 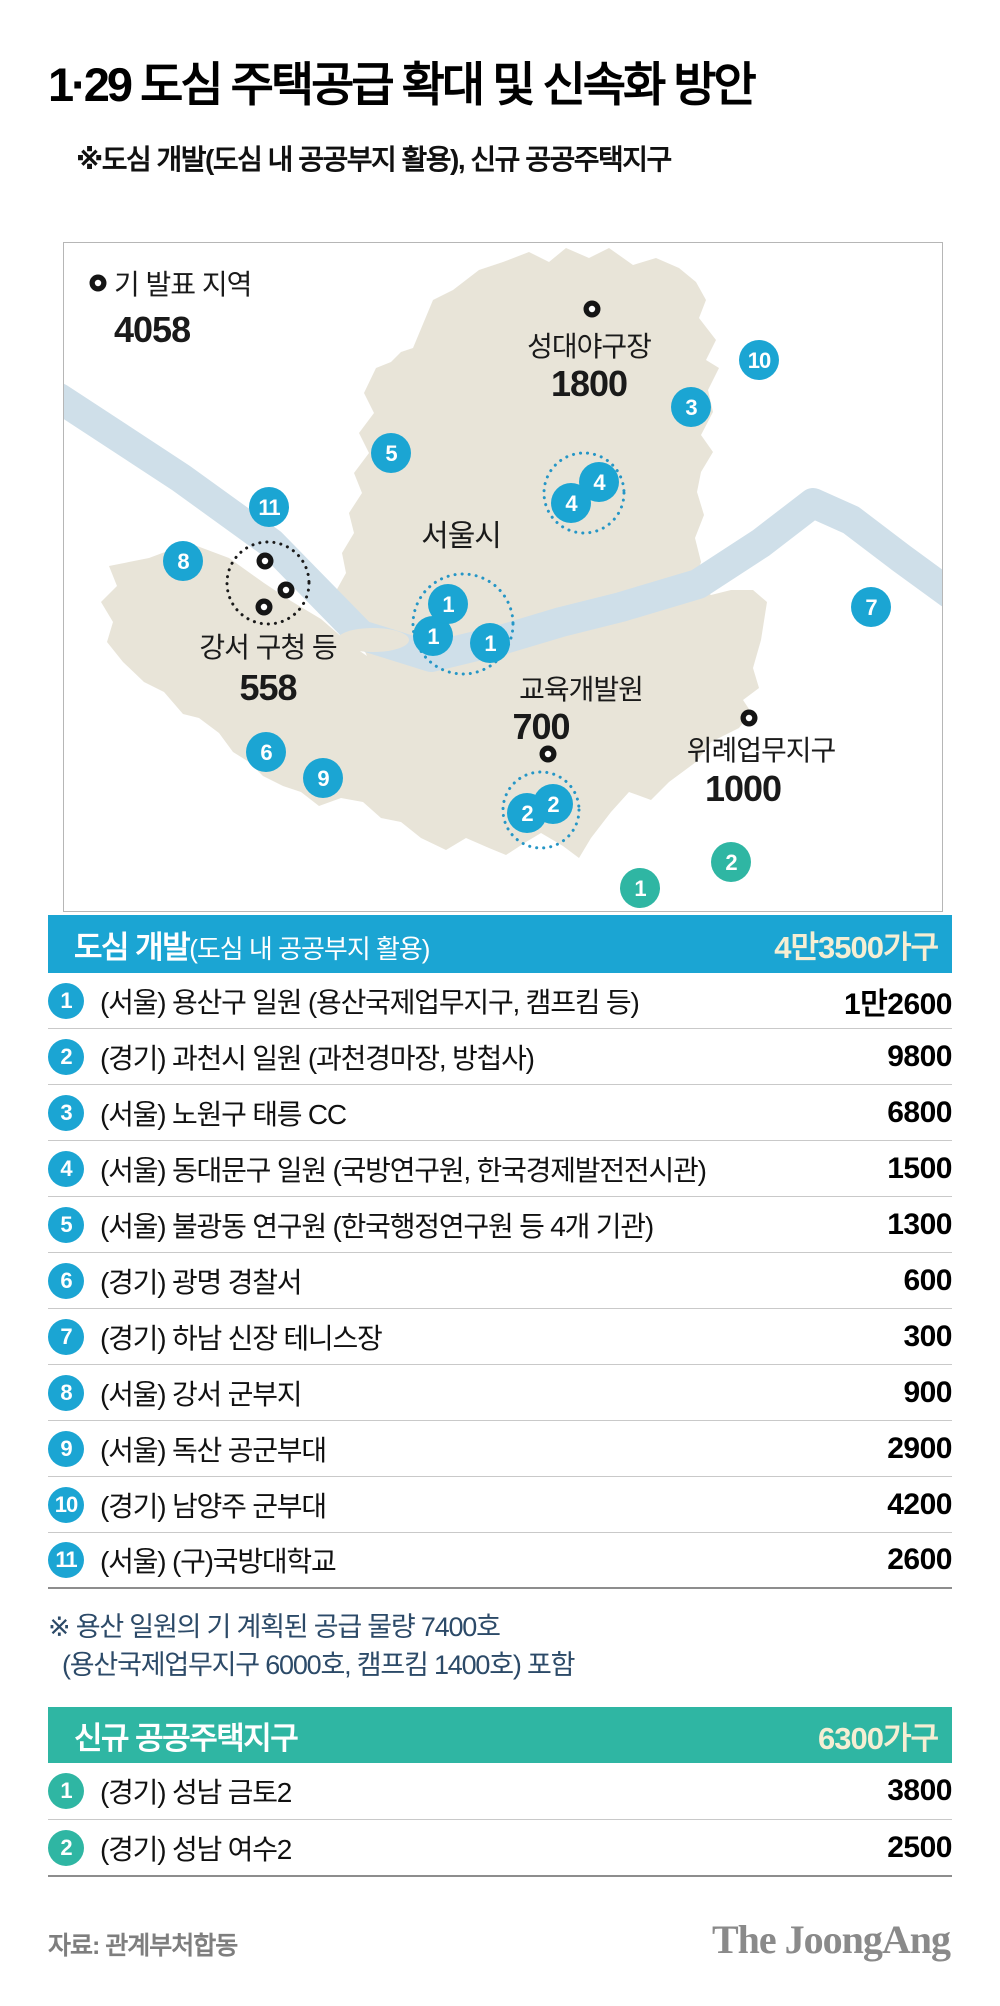 I want to click on map-marker-7: 7, so click(x=871, y=607).